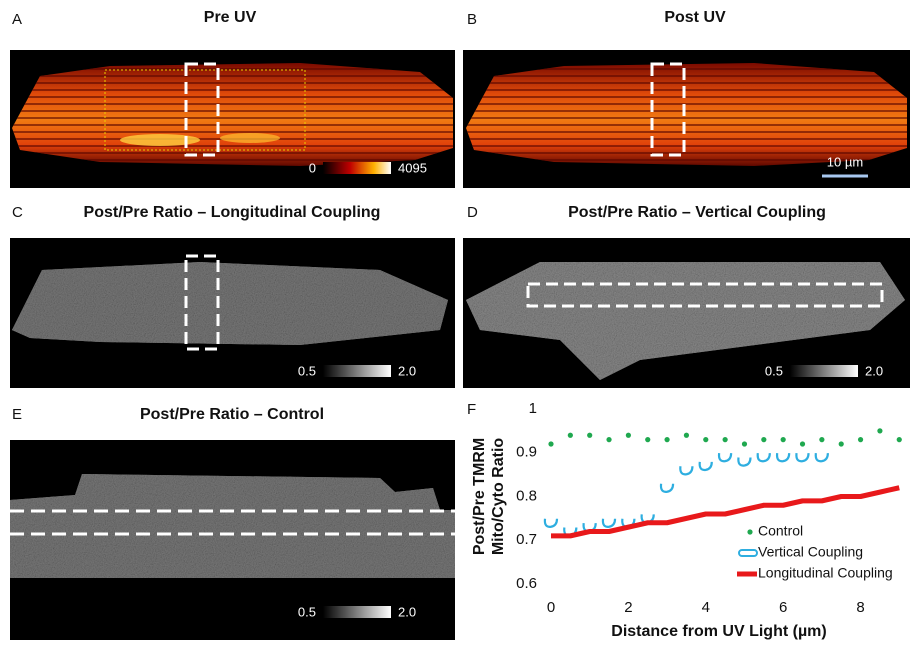 The width and height of the screenshot is (922, 645). What do you see at coordinates (845, 161) in the screenshot?
I see `scale-bar-label: 10 µm` at bounding box center [845, 161].